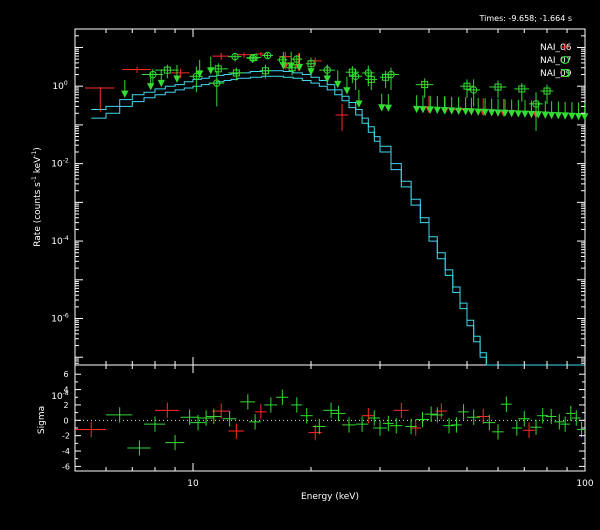 Image resolution: width=600 pixels, height=530 pixels. What do you see at coordinates (60, 241) in the screenshot?
I see `y-tick-label--4: 10⁻⁴` at bounding box center [60, 241].